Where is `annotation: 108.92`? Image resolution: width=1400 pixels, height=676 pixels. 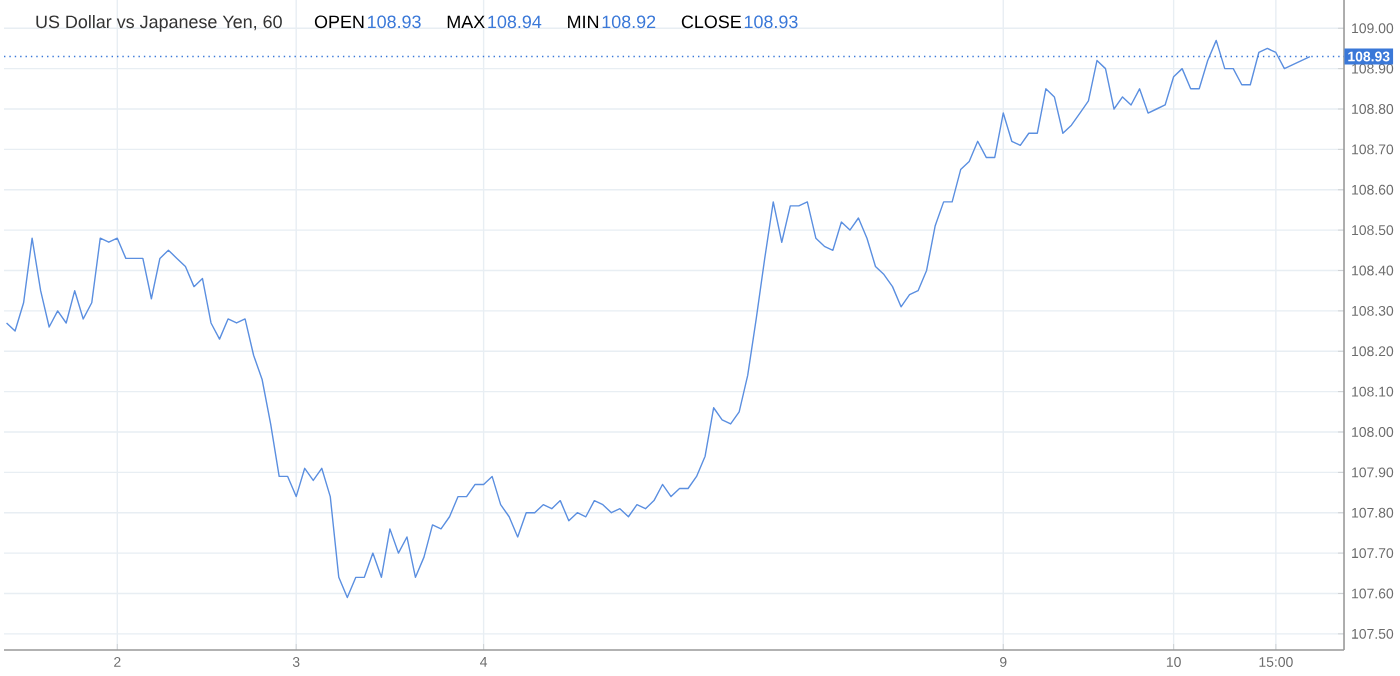
annotation: 108.92 is located at coordinates (629, 22).